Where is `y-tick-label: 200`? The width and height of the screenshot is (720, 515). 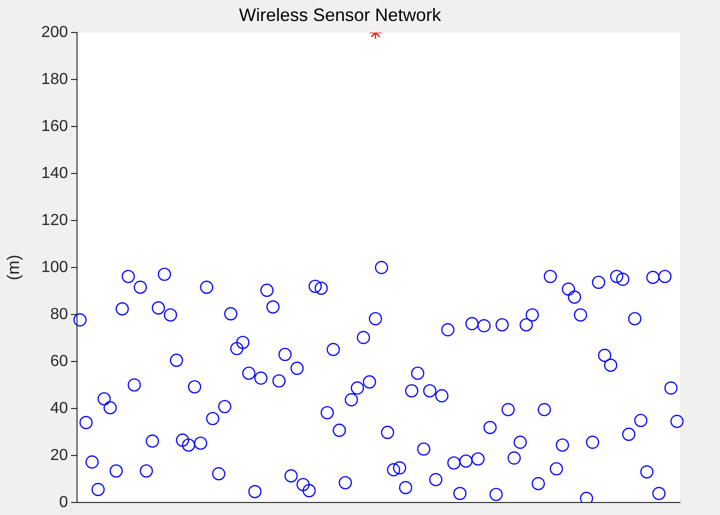 y-tick-label: 200 is located at coordinates (54, 33).